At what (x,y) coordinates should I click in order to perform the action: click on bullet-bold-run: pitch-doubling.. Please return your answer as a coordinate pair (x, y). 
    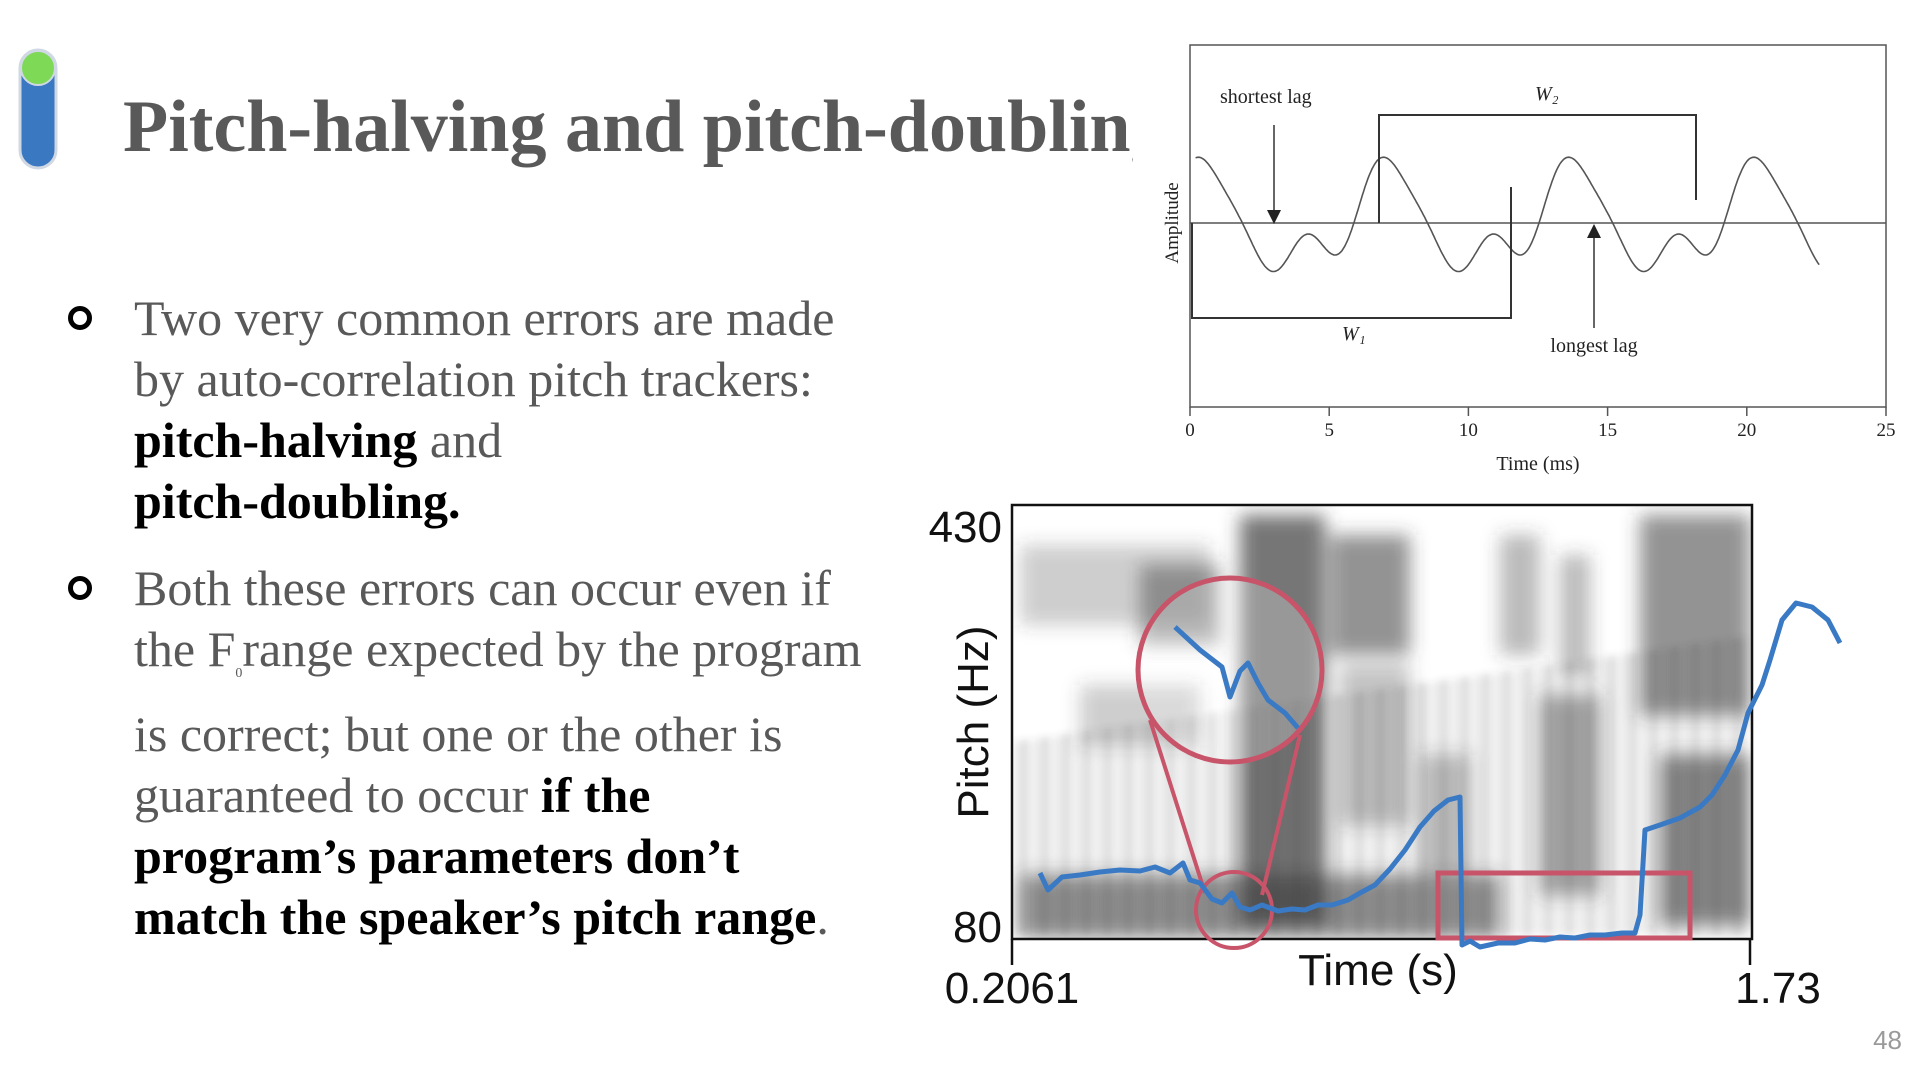
    Looking at the image, I should click on (297, 501).